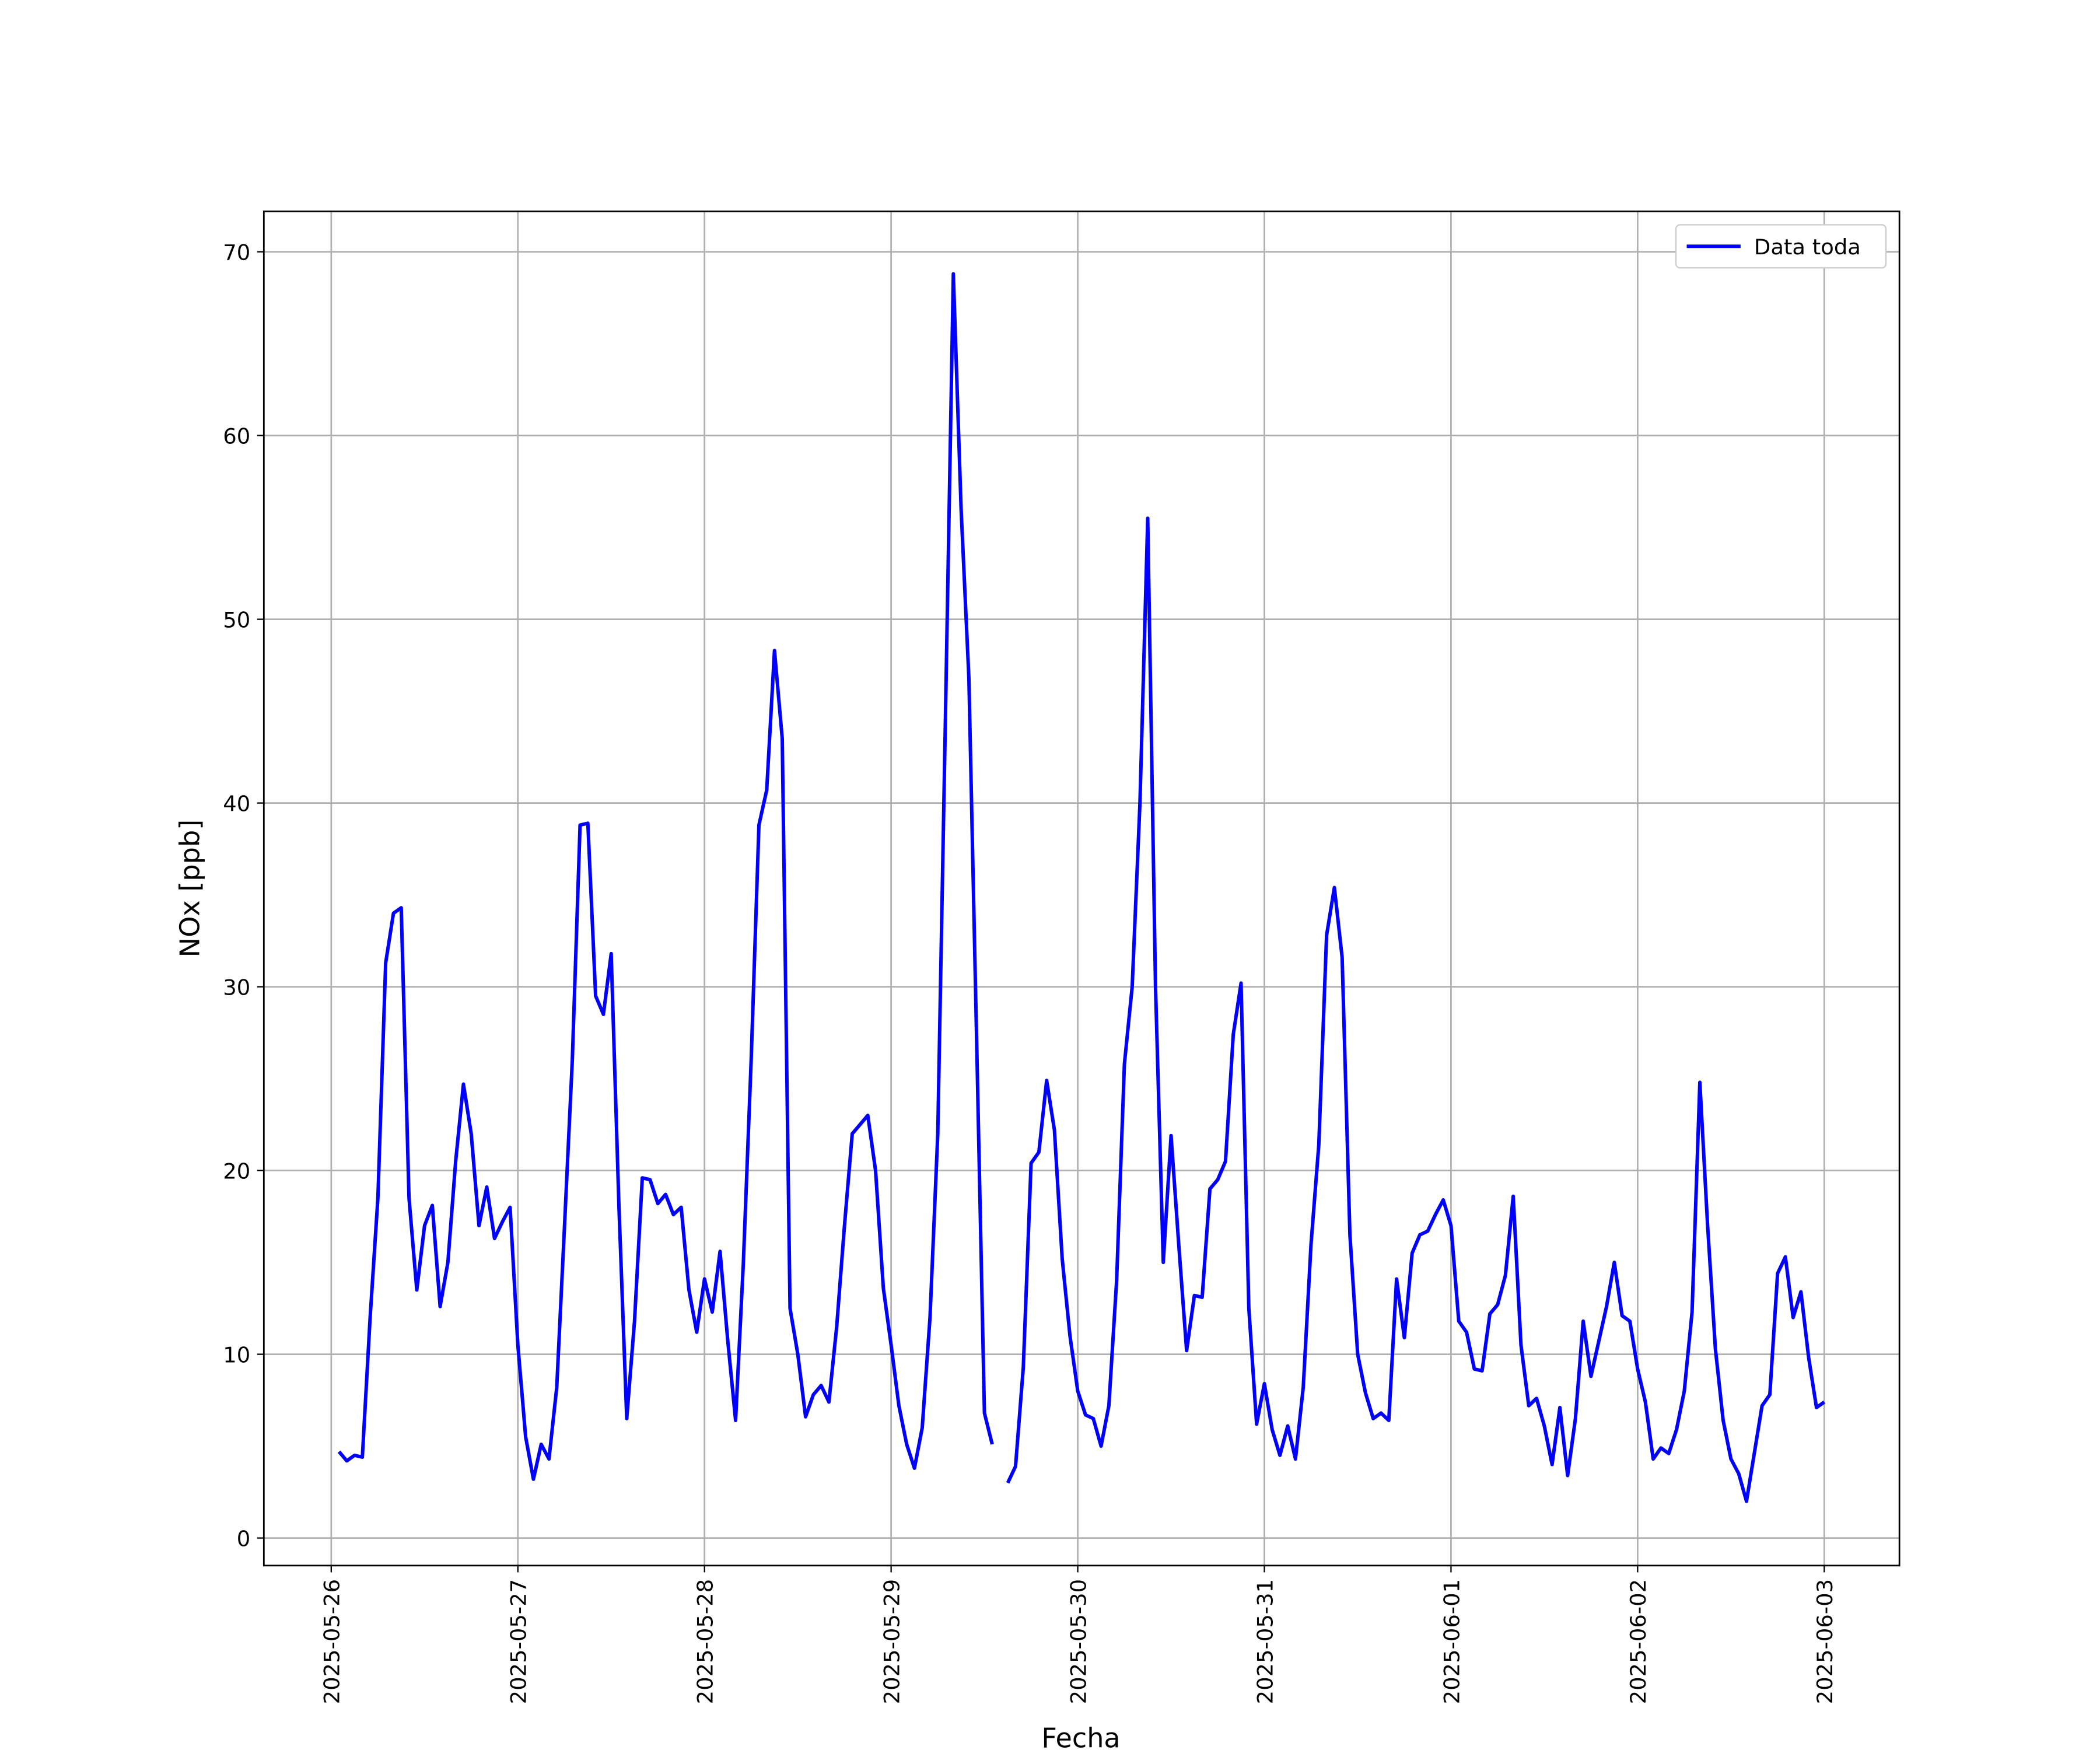 Image resolution: width=2100 pixels, height=1750 pixels. Describe the element at coordinates (1825, 1641) in the screenshot. I see `x-tick-label: 2025-06-03` at that location.